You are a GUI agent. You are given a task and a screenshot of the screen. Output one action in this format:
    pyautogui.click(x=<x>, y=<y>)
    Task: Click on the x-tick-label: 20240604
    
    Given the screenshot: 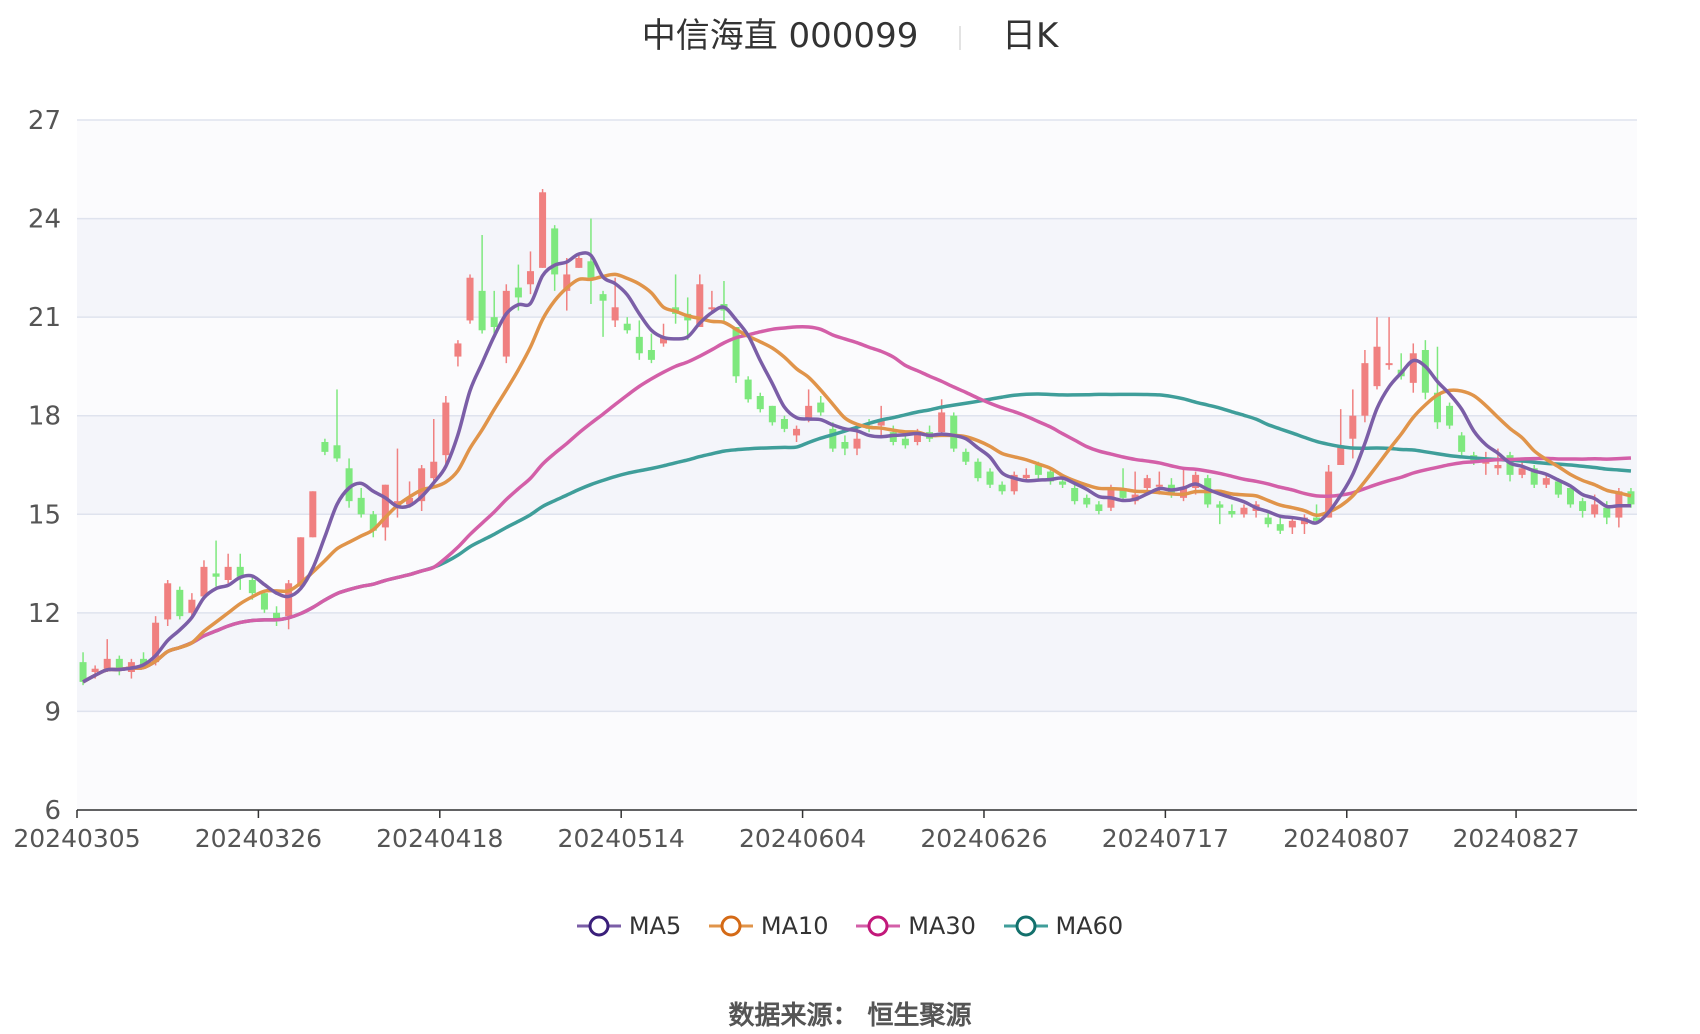 What is the action you would take?
    pyautogui.click(x=802, y=838)
    